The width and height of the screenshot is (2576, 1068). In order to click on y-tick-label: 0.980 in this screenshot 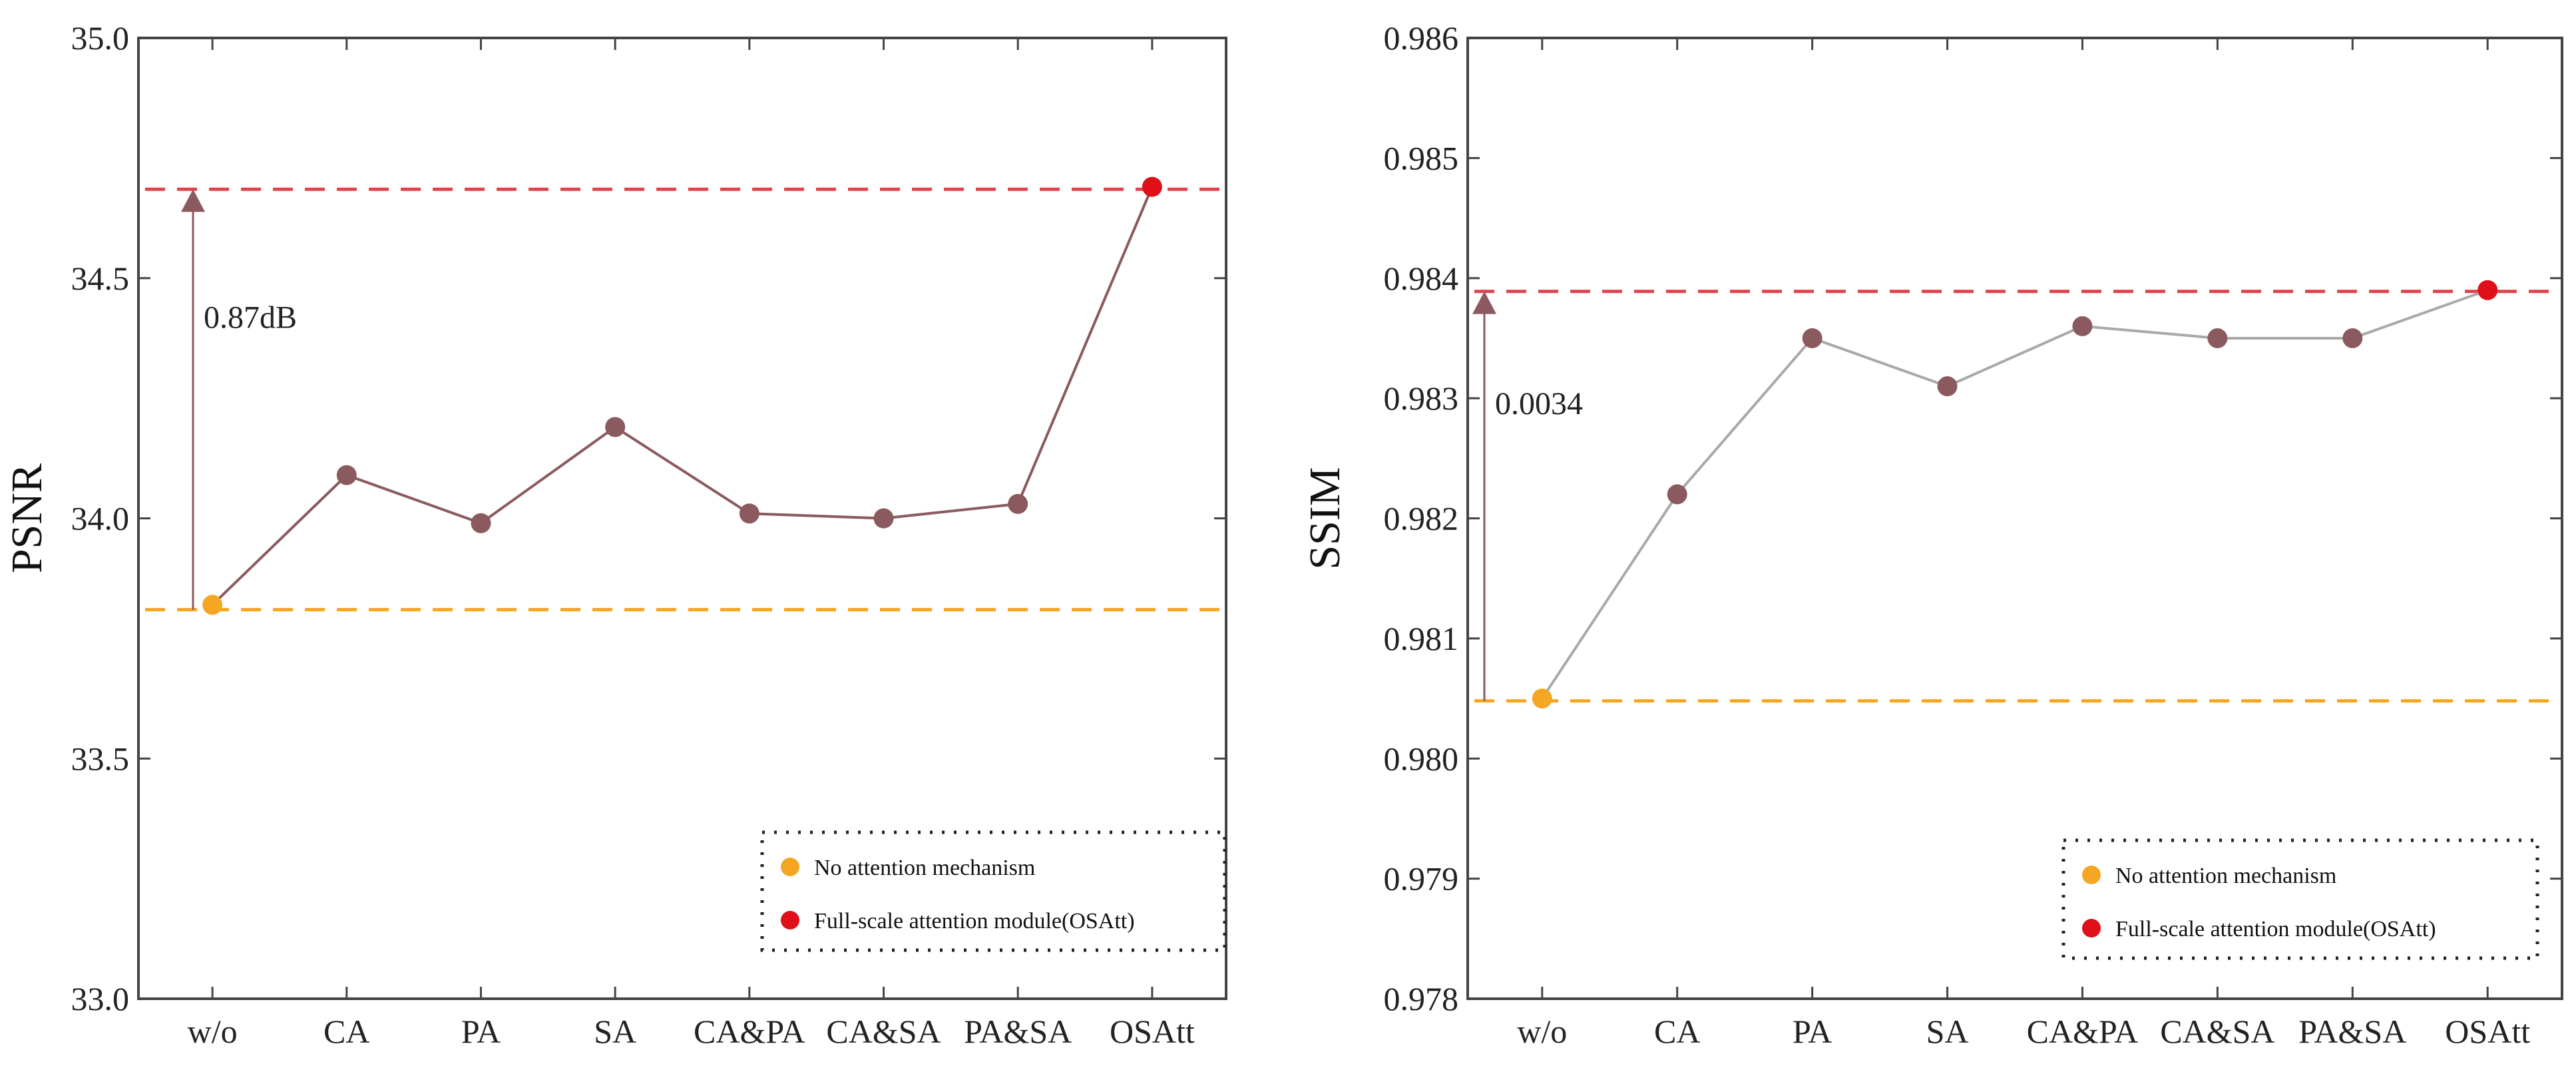, I will do `click(1421, 759)`.